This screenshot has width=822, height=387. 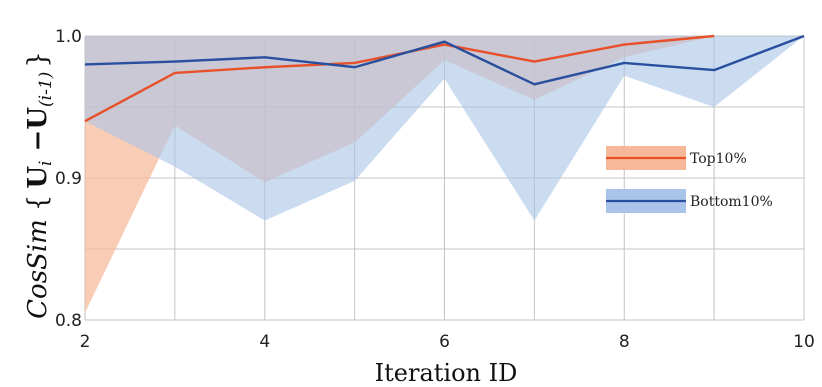 I want to click on legend-item-bottom10: Bottom10%, so click(x=689, y=201).